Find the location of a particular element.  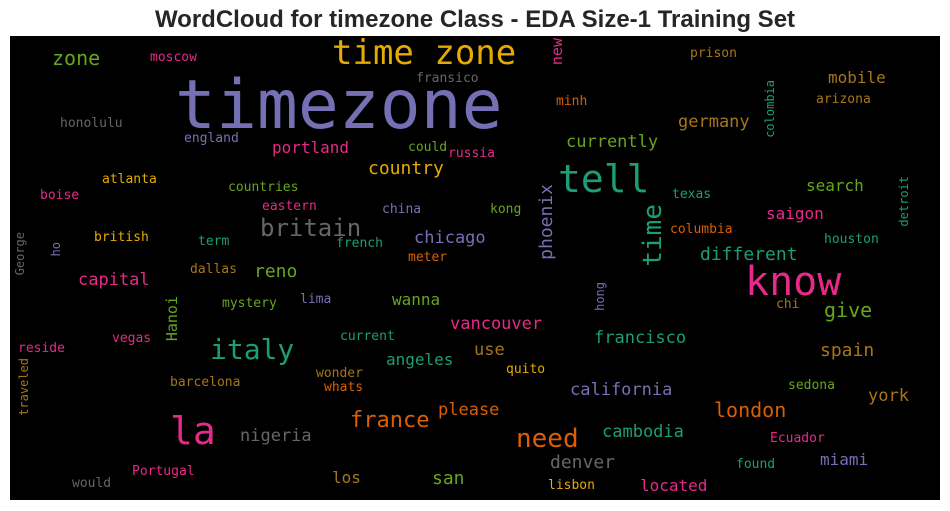

word-please: please is located at coordinates (469, 410).